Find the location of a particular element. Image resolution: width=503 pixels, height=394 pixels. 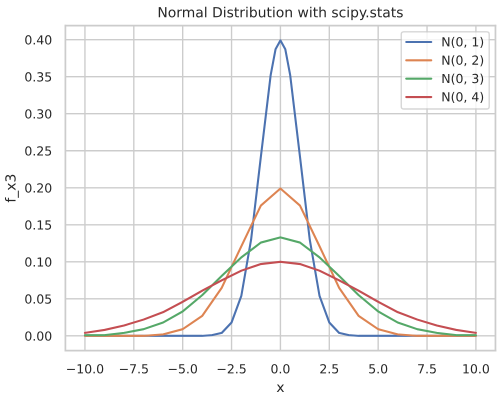

legend-label: N(0, 4) is located at coordinates (463, 98).